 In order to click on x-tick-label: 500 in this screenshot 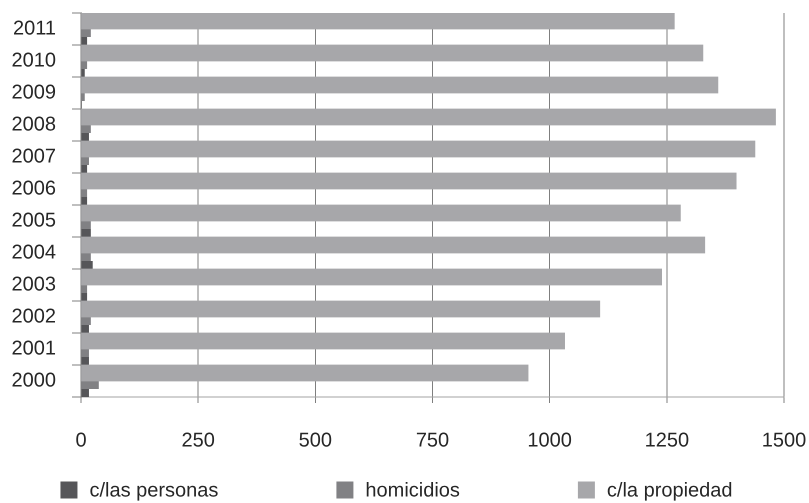, I will do `click(315, 441)`.